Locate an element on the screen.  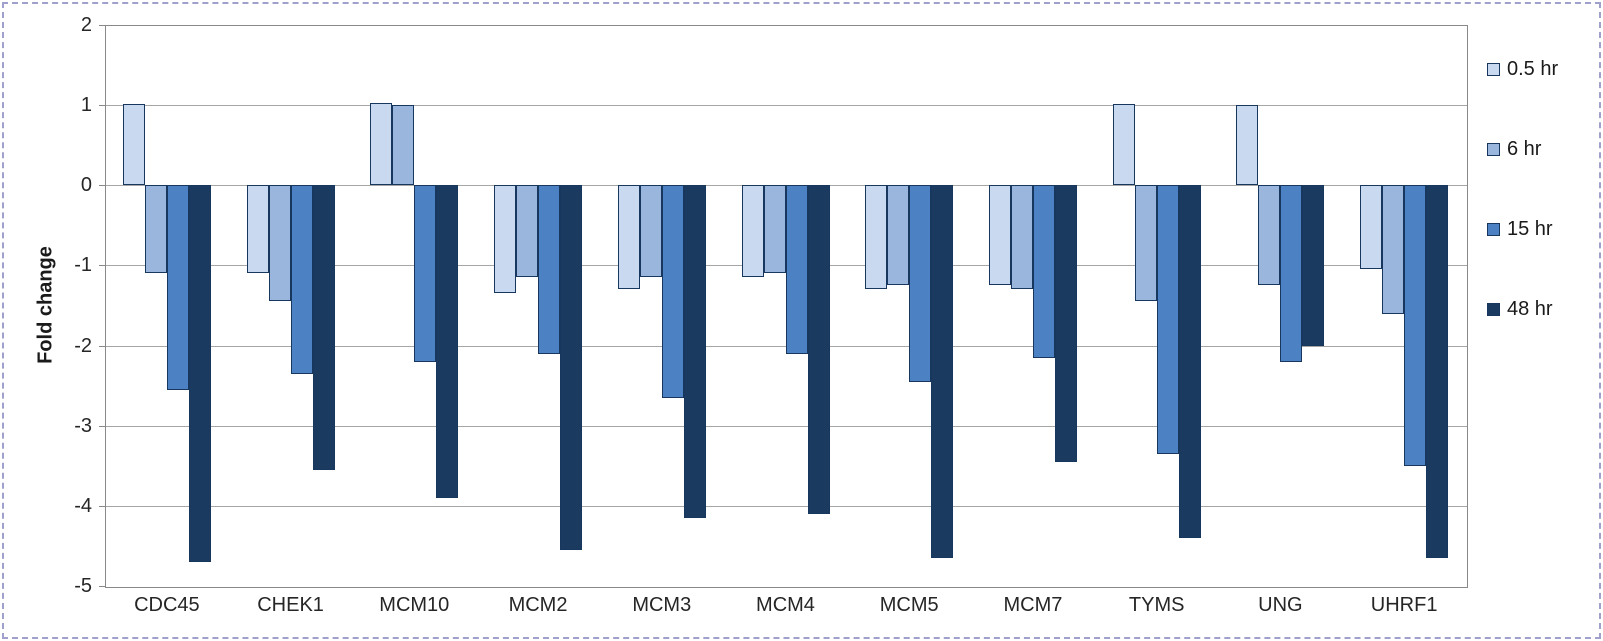
bar-mcm5-15hr is located at coordinates (920, 283).